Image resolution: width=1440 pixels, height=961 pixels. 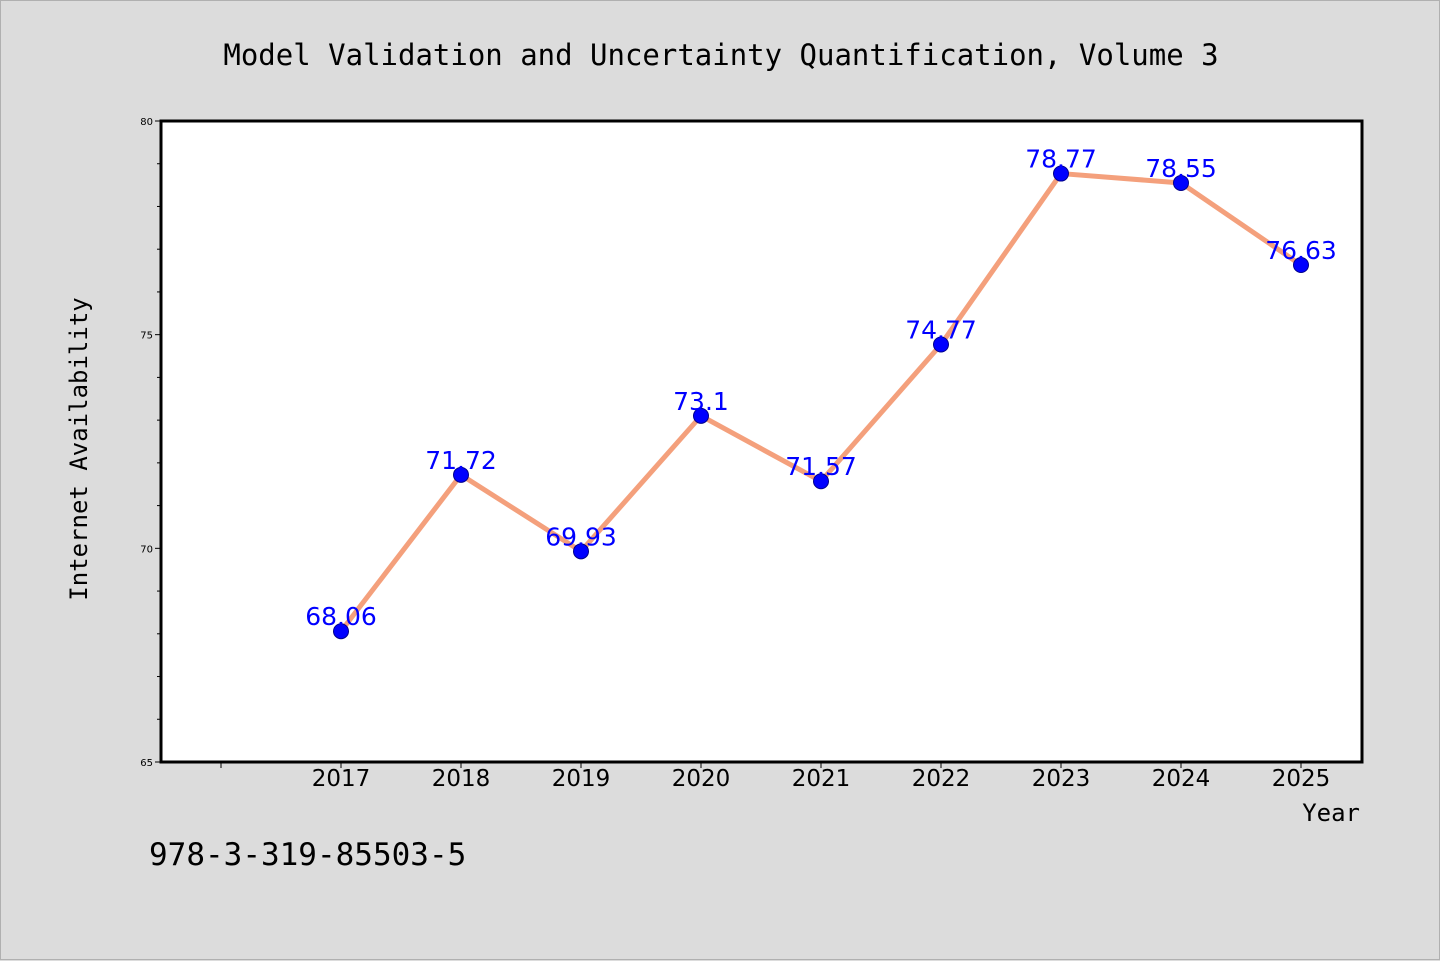 I want to click on y-axis: 65 70 75 80, so click(x=150, y=443).